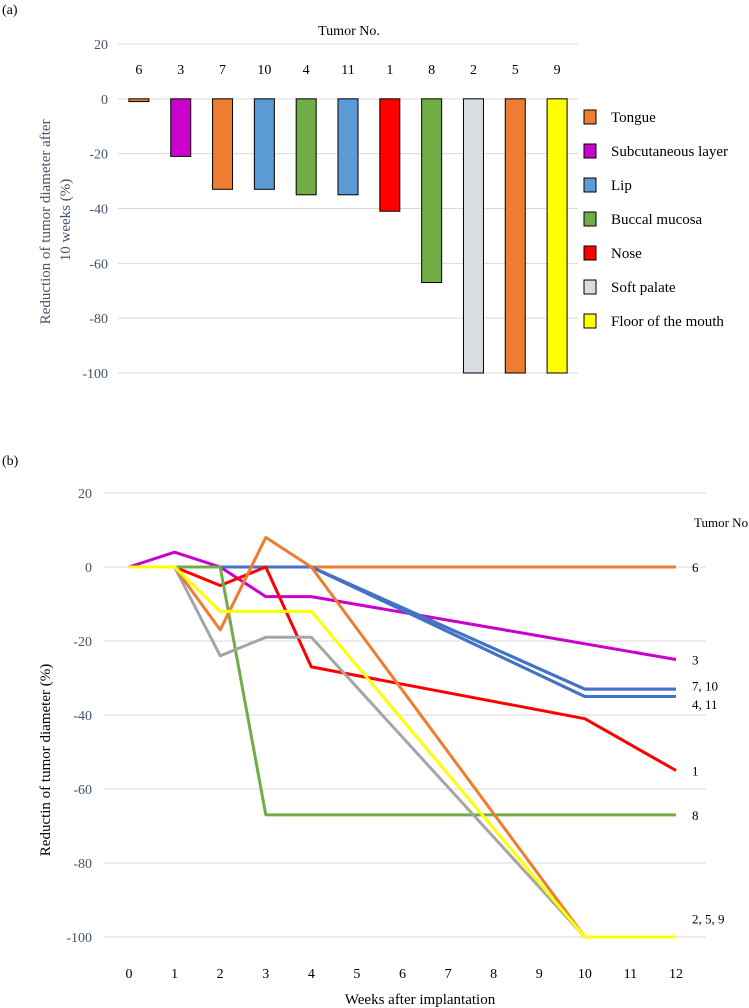 The width and height of the screenshot is (749, 1008). I want to click on panel-b-x-ticks: 0 1 2 3 4 5 6 7 8 9 10 11 12, so click(405, 974).